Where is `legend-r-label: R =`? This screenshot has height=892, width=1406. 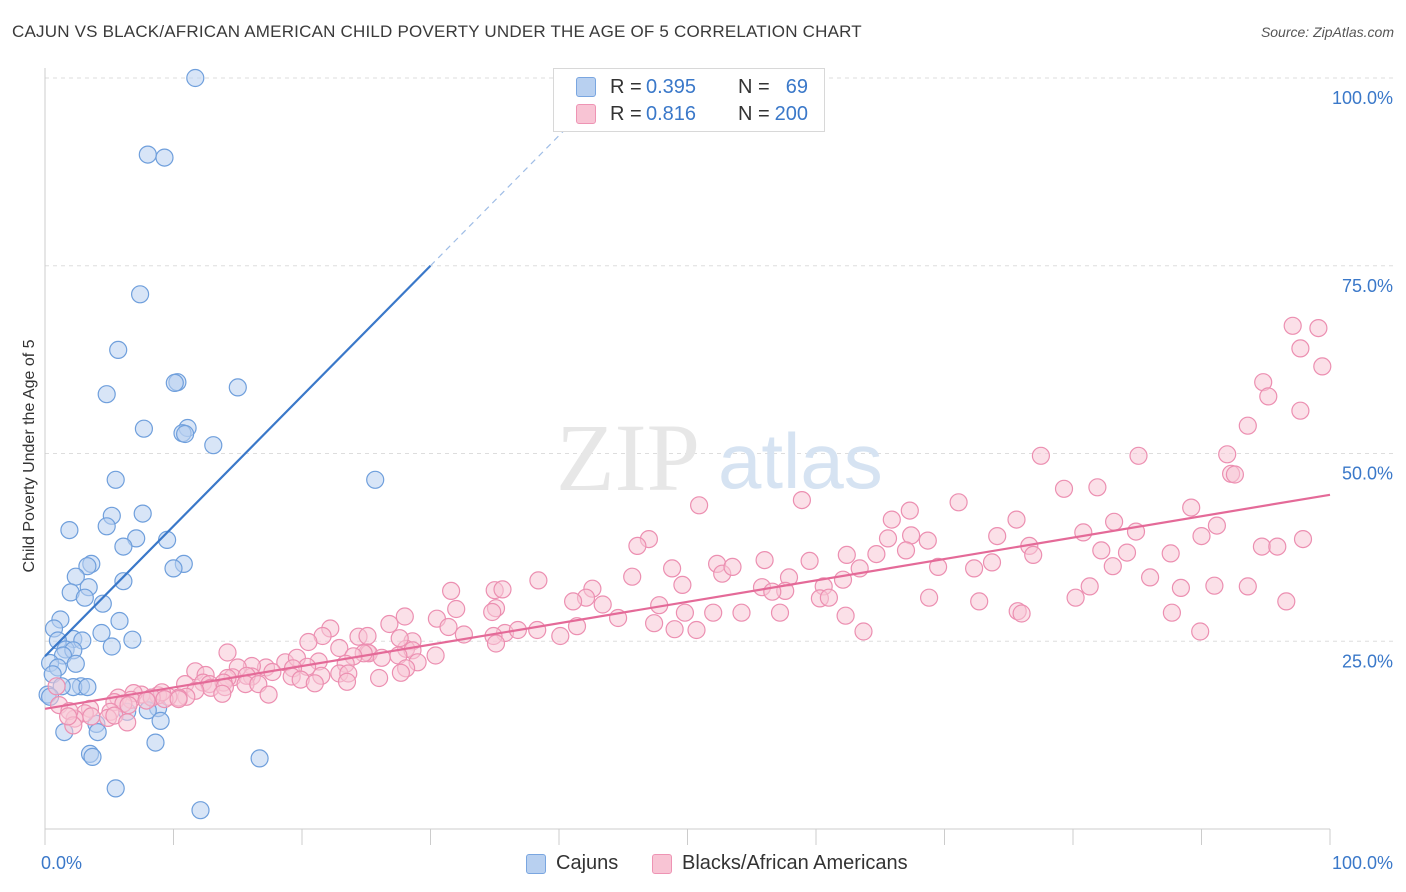
legend-r-label: R = is located at coordinates (626, 113).